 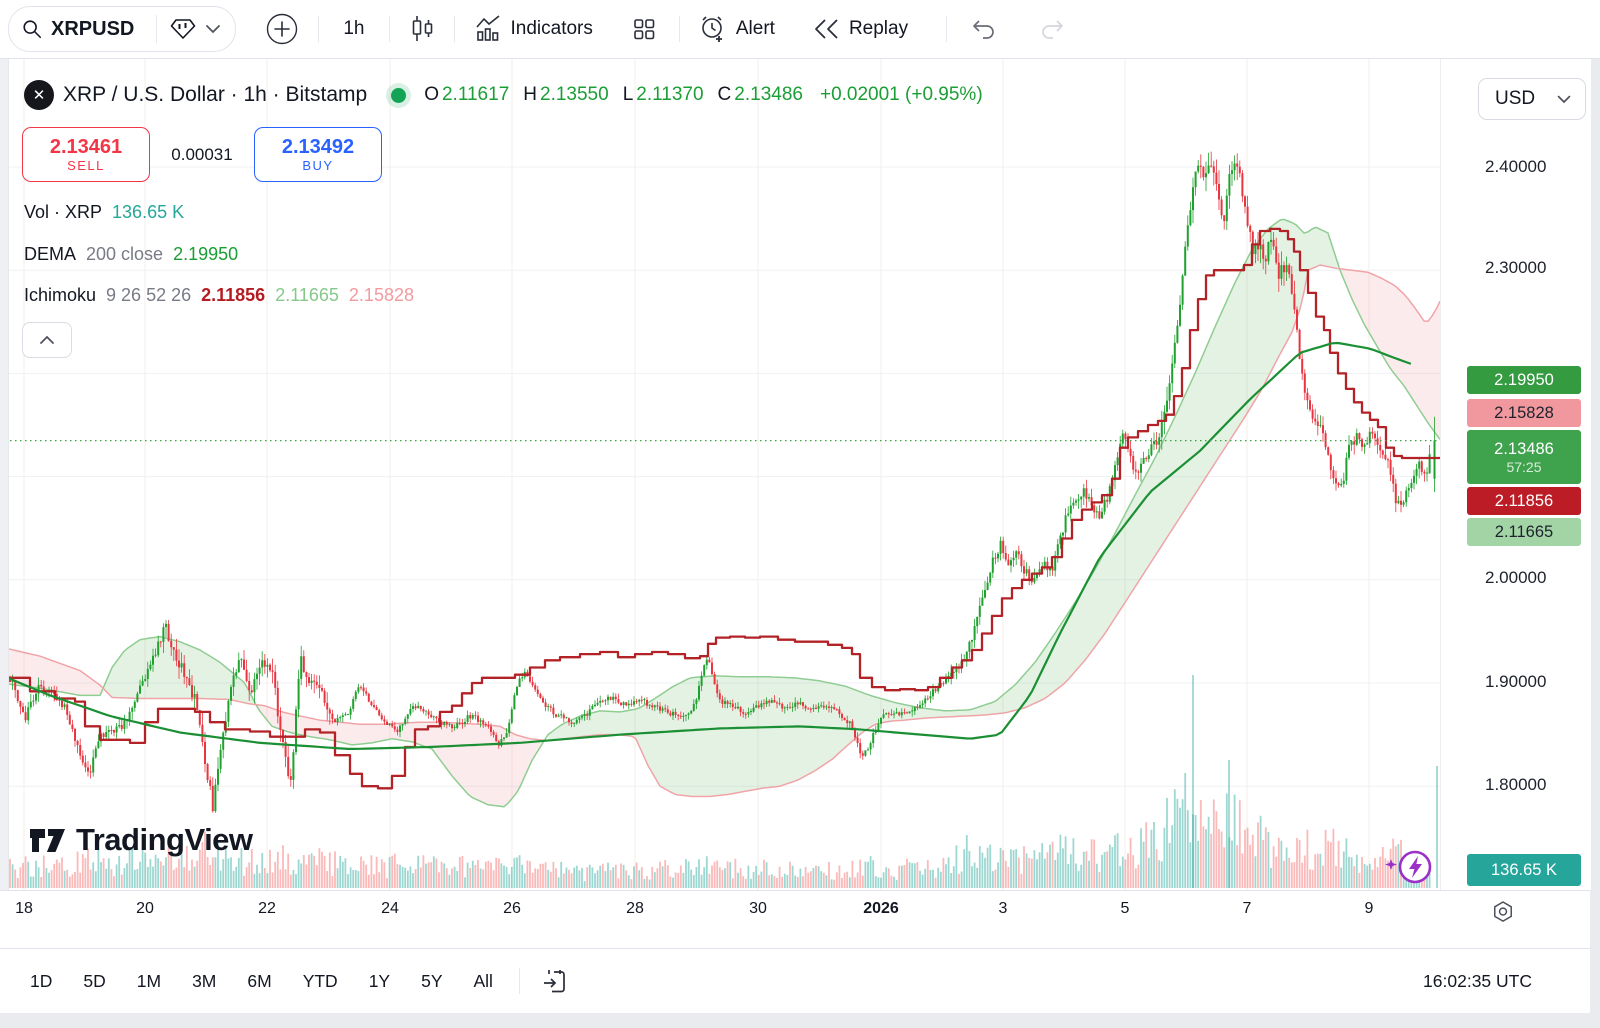 I want to click on top-toolbar: XRPUSD 1h Indicators, so click(x=800, y=29).